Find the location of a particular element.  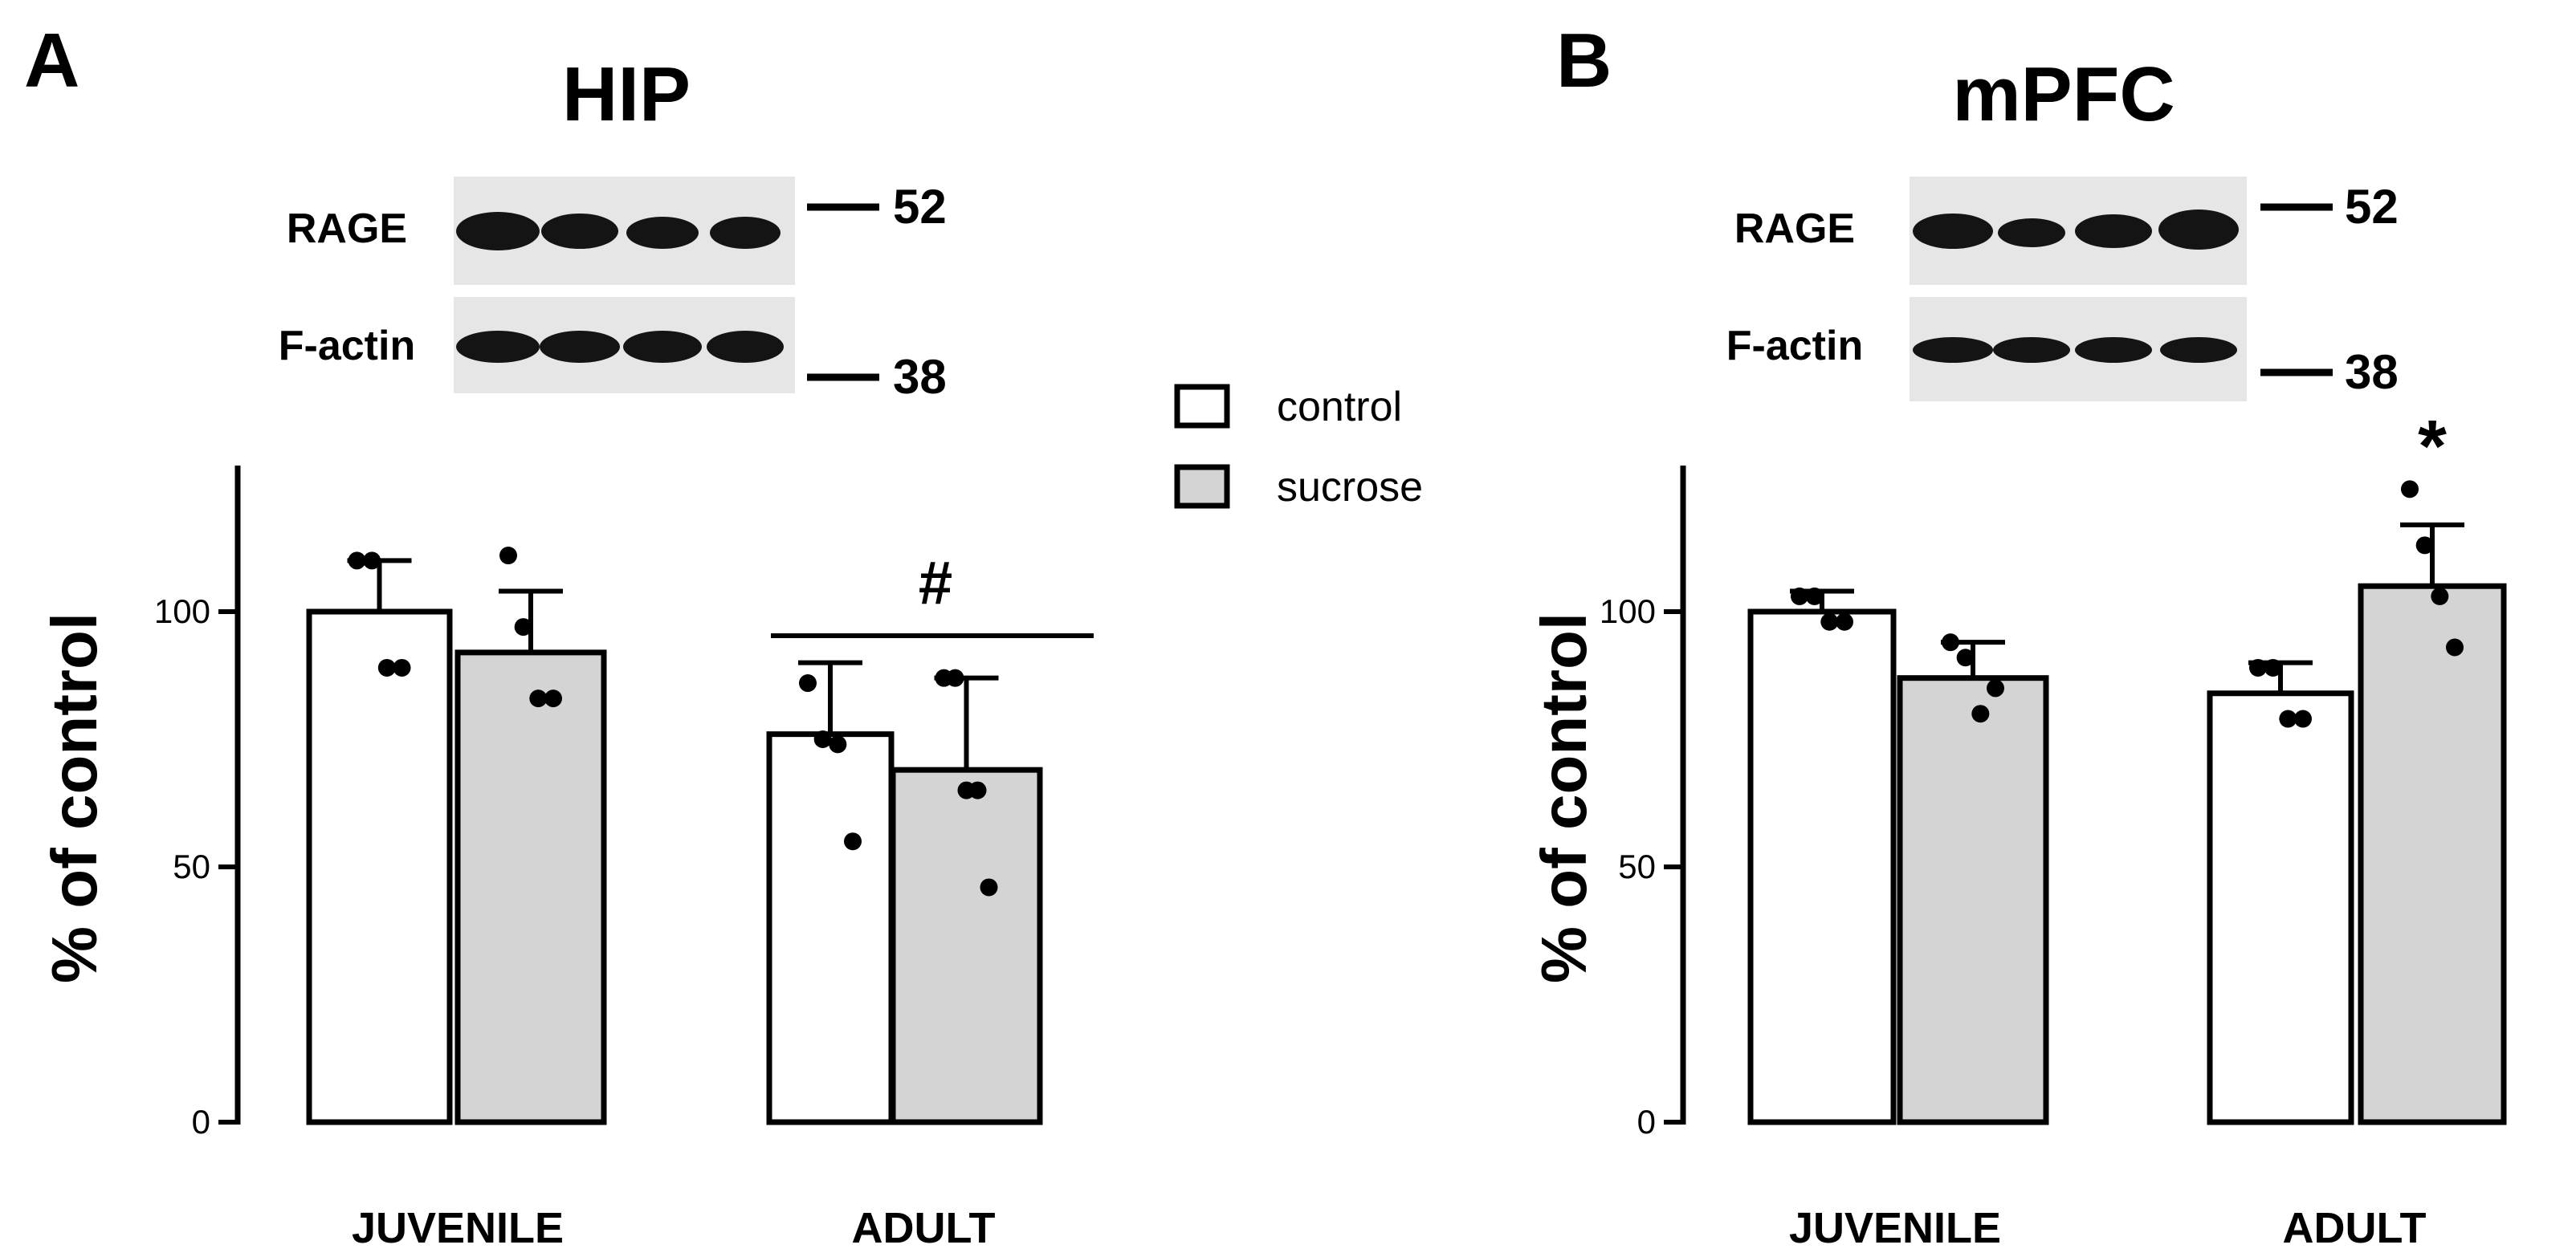

chart-b-bar-juvenile-control is located at coordinates (1822, 866).